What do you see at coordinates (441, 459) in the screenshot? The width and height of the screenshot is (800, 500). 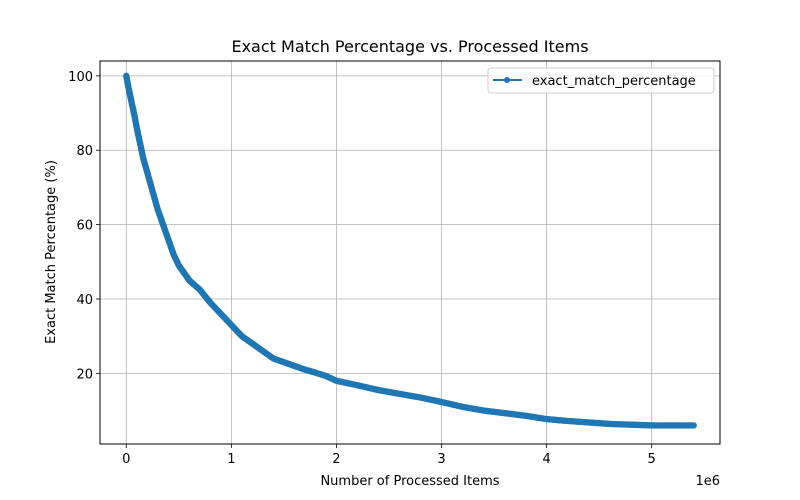 I see `x-tick-label: 3` at bounding box center [441, 459].